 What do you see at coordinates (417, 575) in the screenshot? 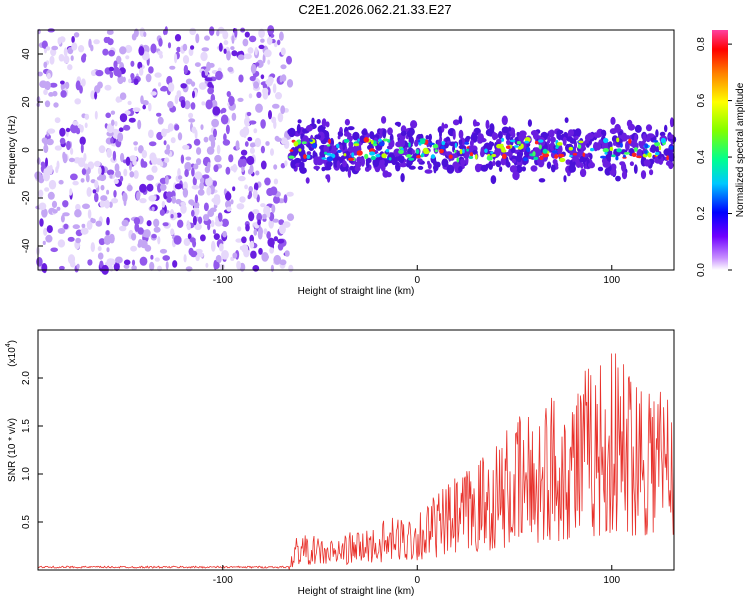
I see `snr-x-ticks: -100 0 100` at bounding box center [417, 575].